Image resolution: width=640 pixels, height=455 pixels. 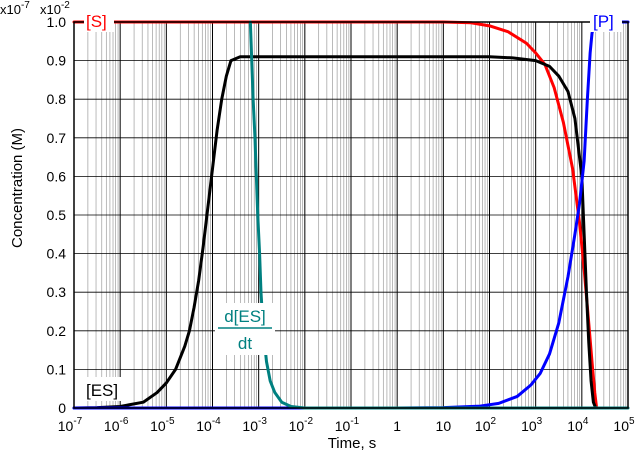 What do you see at coordinates (245, 343) in the screenshot?
I see `des-dt-denominator: dt` at bounding box center [245, 343].